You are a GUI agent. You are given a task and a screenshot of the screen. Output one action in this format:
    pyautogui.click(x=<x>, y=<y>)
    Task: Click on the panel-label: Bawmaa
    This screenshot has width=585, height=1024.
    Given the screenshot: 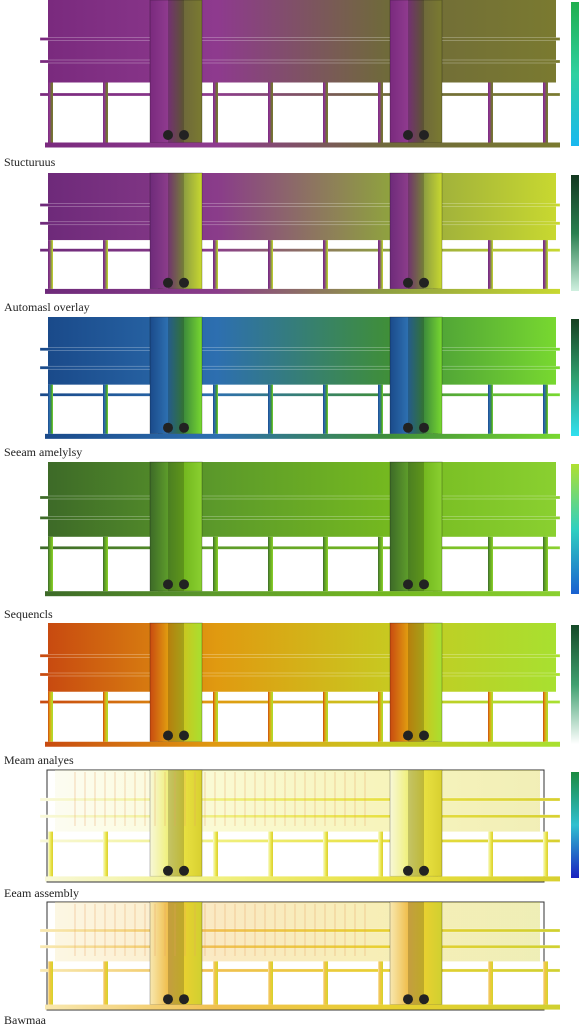 What is the action you would take?
    pyautogui.click(x=25, y=1018)
    